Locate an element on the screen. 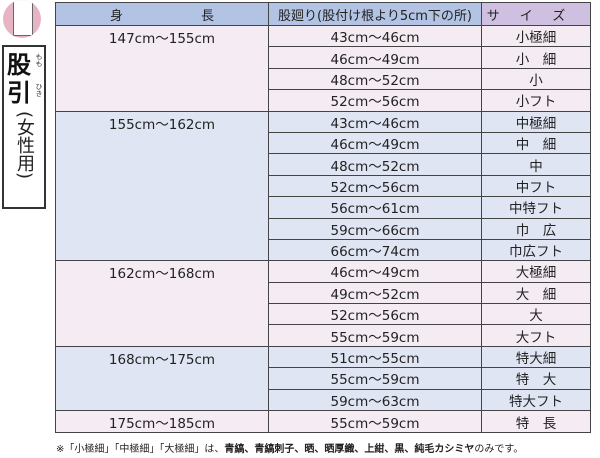 The height and width of the screenshot is (458, 600). size-name: 特 大 is located at coordinates (536, 378).